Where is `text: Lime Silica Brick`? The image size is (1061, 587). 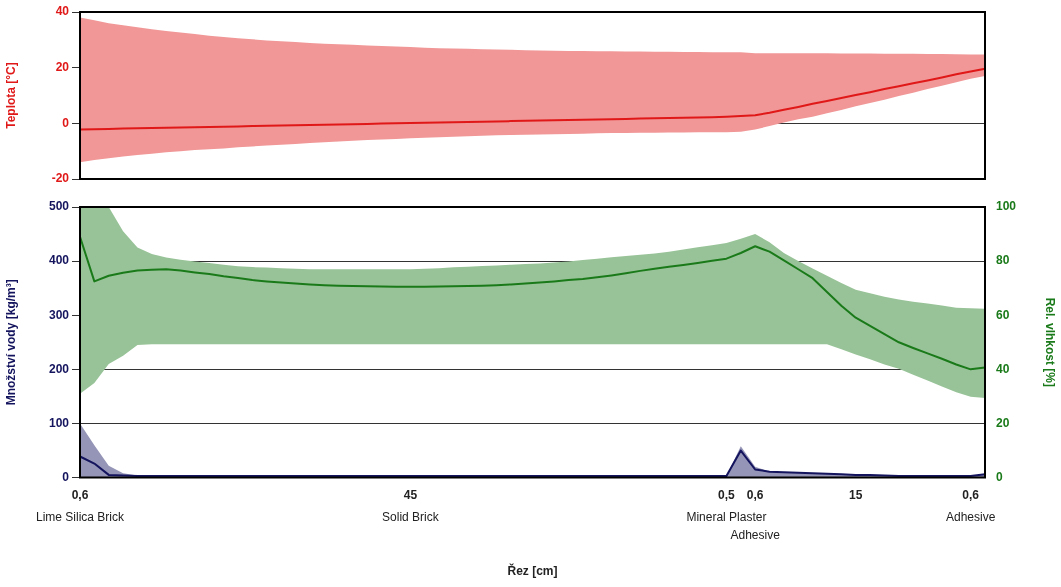
text: Lime Silica Brick is located at coordinates (80, 516).